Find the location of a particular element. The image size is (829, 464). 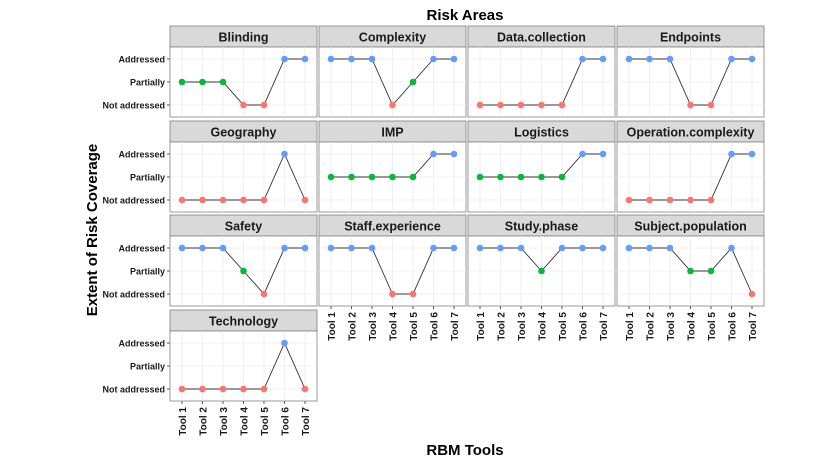

facet-safety: Safety Not addressed Partially Addressed is located at coordinates (210, 260).